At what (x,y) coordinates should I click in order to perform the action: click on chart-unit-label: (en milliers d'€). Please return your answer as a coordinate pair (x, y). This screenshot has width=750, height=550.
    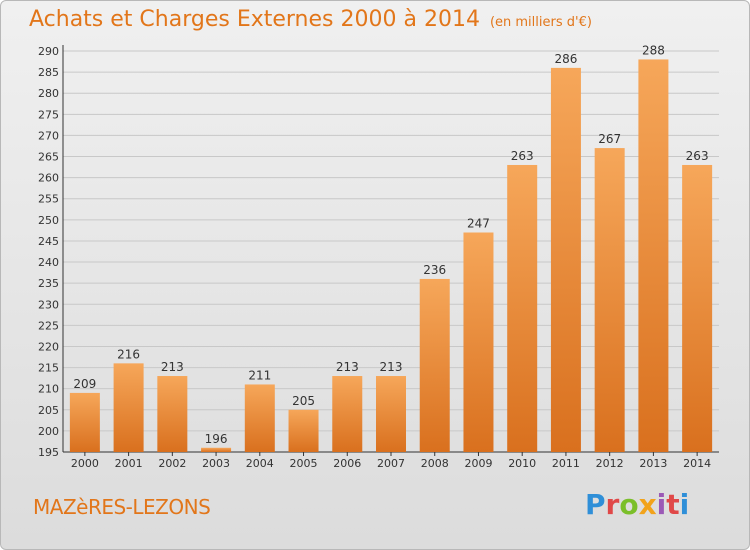
    Looking at the image, I should click on (540, 22).